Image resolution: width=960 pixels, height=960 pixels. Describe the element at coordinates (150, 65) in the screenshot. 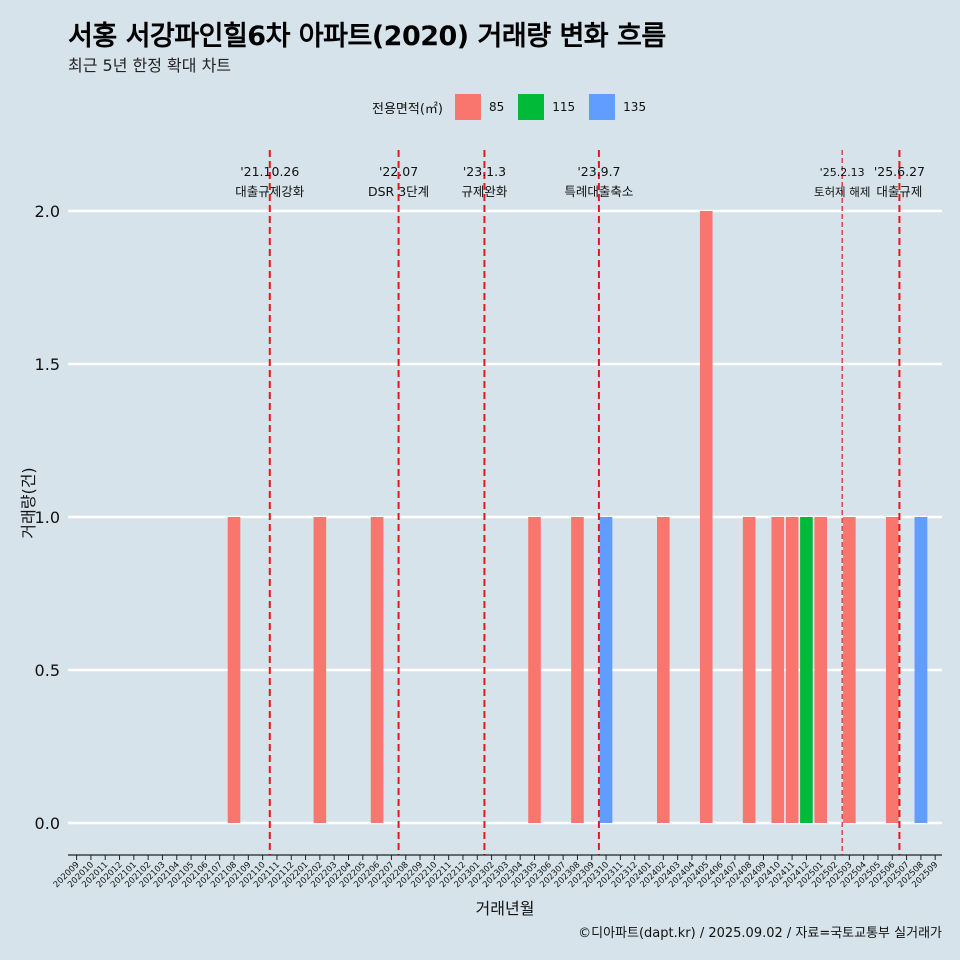

I see `chart-subtitle: 최근 5년 한정 확대 차트` at that location.